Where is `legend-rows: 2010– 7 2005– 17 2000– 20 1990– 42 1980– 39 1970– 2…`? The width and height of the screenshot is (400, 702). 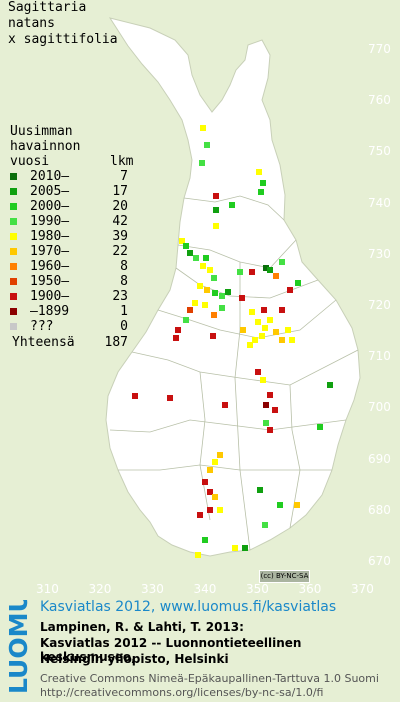 legend-rows: 2010– 7 2005– 17 2000– 20 1990– 42 1980– 39 1970– 2… is located at coordinates (75, 251).